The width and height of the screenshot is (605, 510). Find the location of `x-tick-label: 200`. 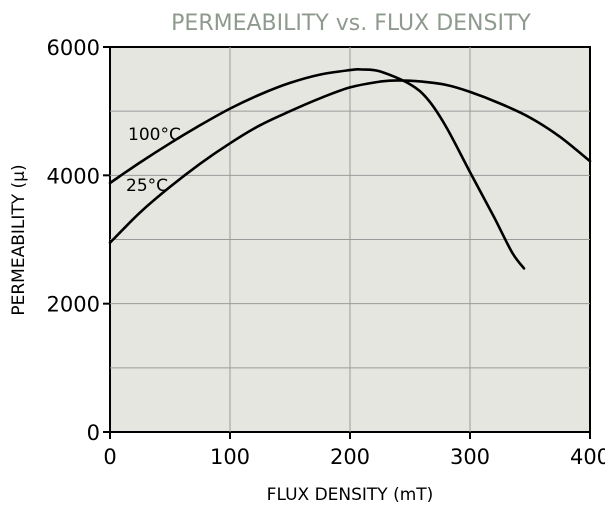

x-tick-label: 200 is located at coordinates (350, 457).